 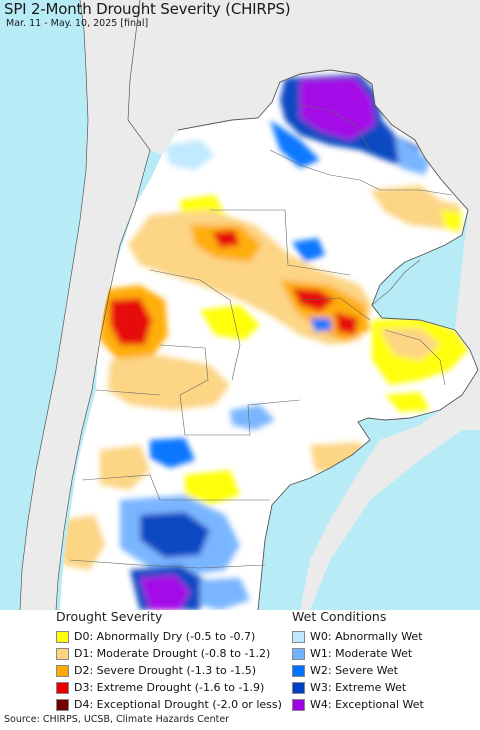 I want to click on swatch-w2, so click(x=298, y=670).